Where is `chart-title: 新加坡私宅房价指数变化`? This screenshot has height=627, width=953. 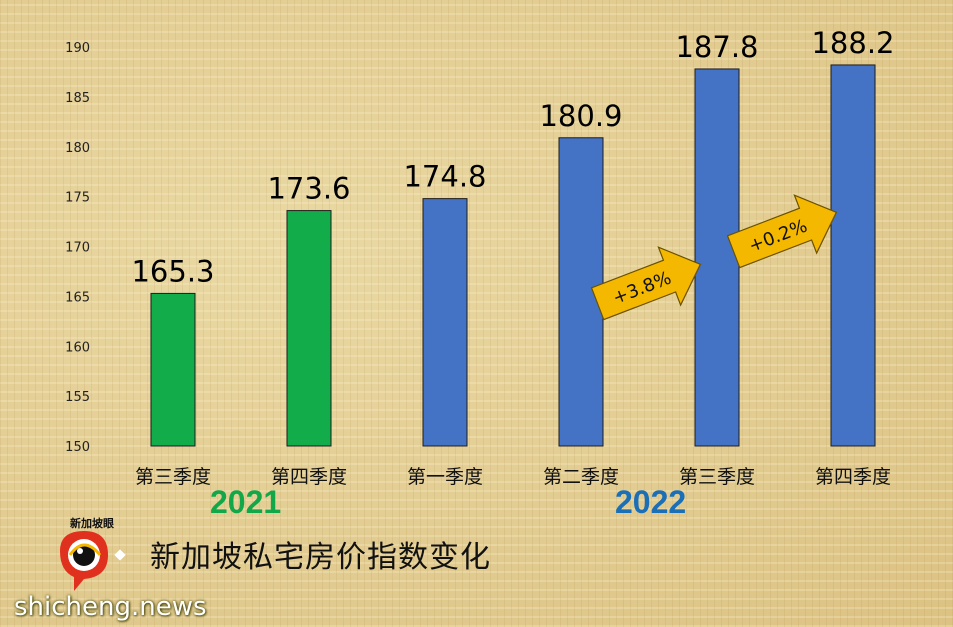
chart-title: 新加坡私宅房价指数变化 is located at coordinates (320, 557).